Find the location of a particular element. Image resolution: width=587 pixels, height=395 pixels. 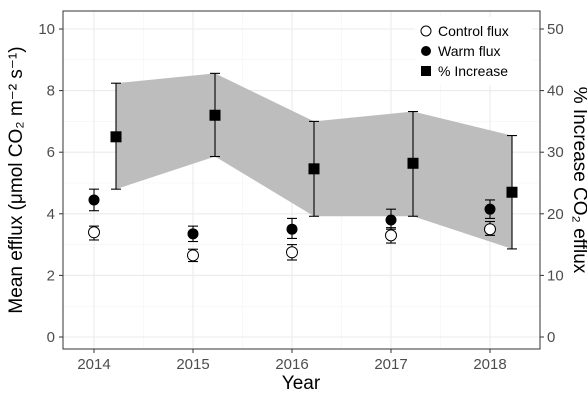

legend-key-warm-flux is located at coordinates (426, 51).